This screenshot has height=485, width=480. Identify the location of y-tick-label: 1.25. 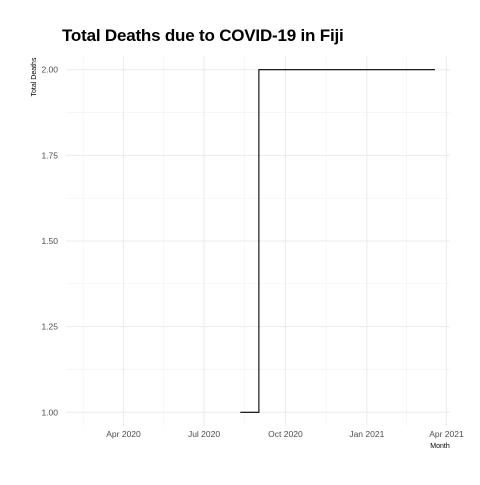
(49, 327).